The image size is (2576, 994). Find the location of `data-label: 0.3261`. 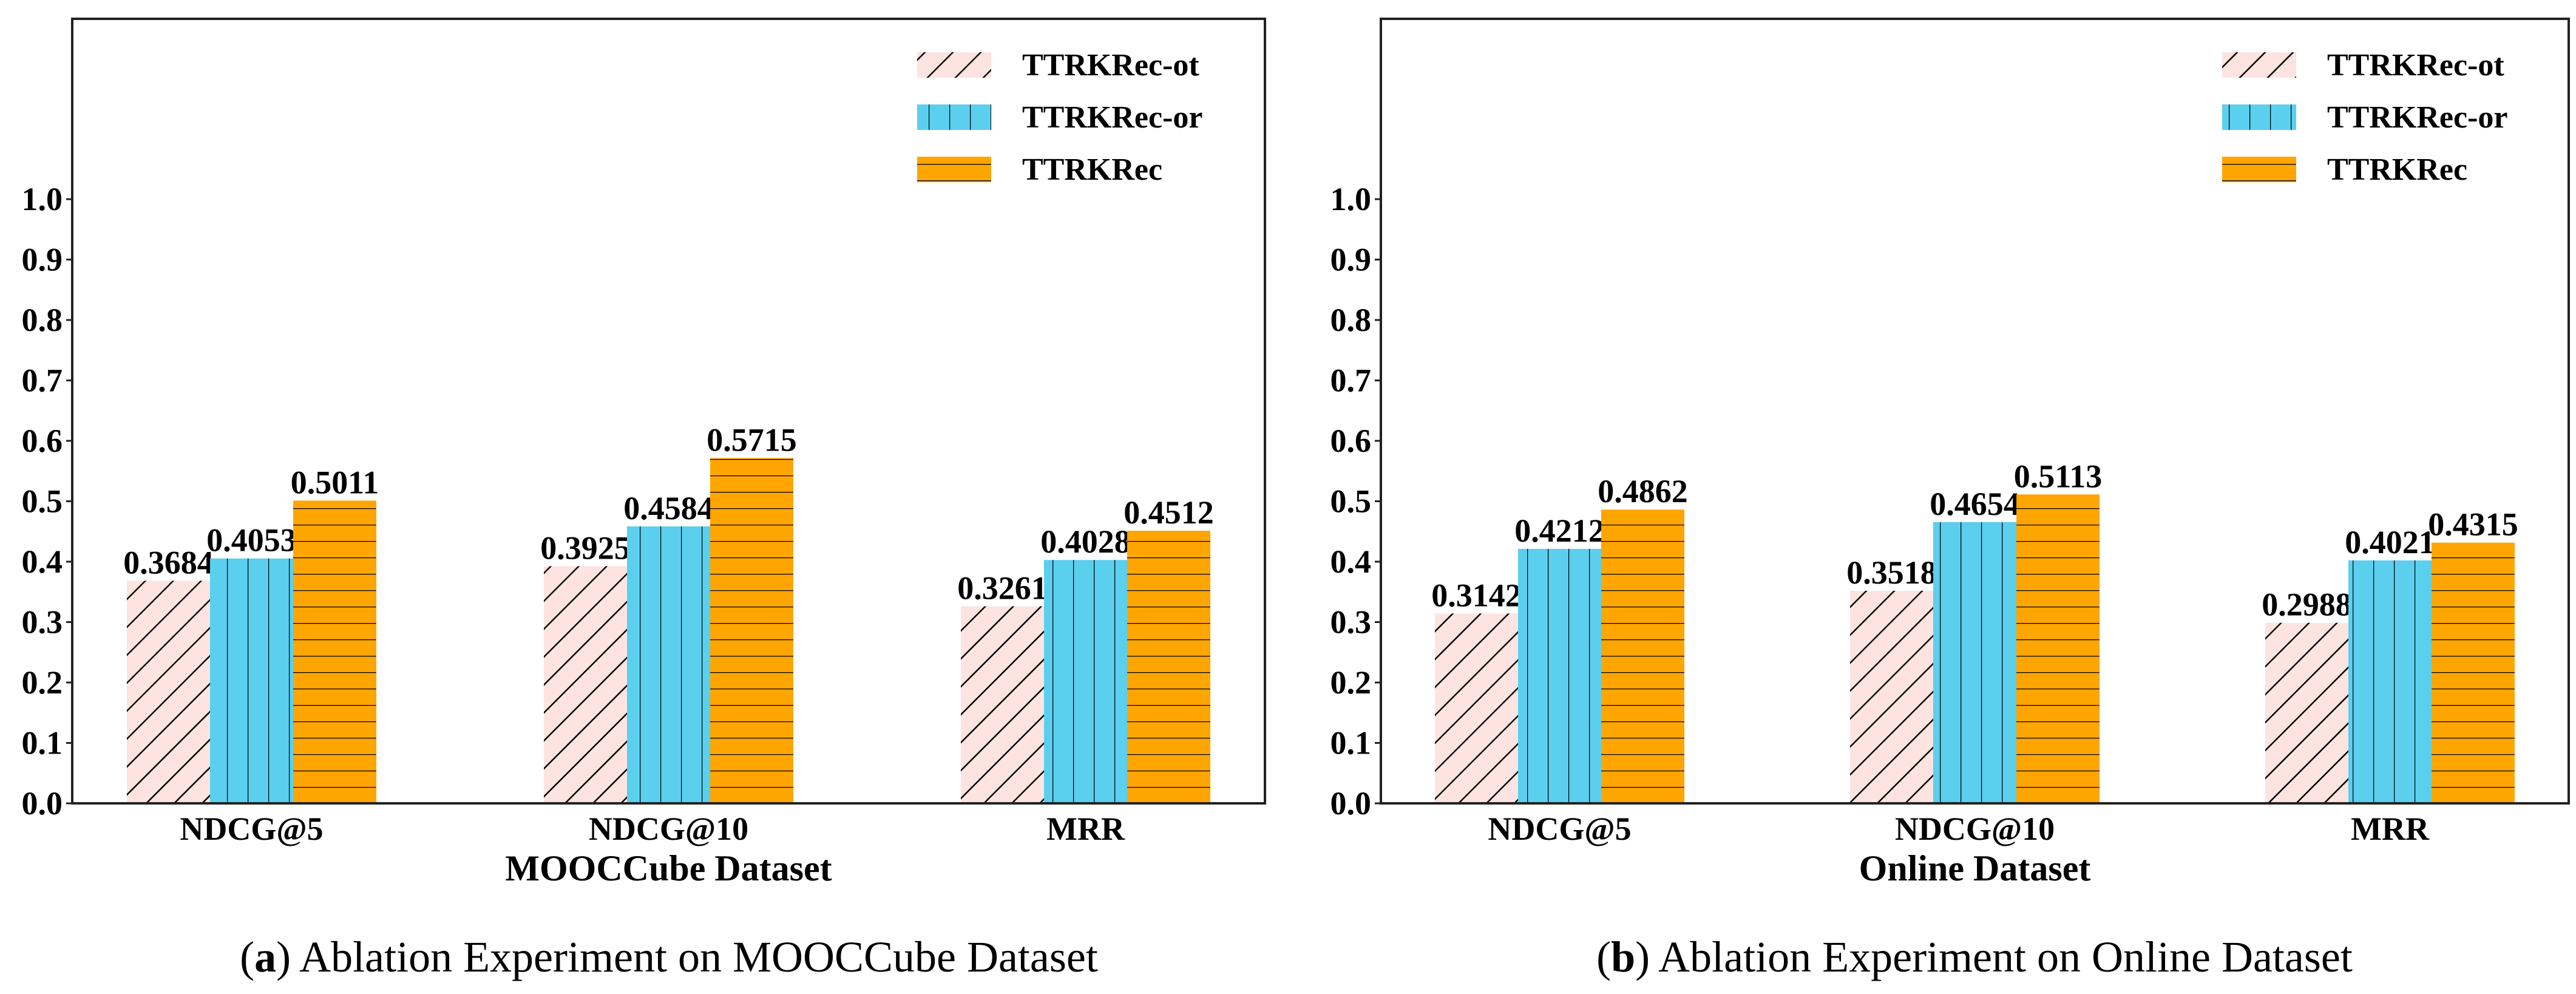

data-label: 0.3261 is located at coordinates (1002, 588).